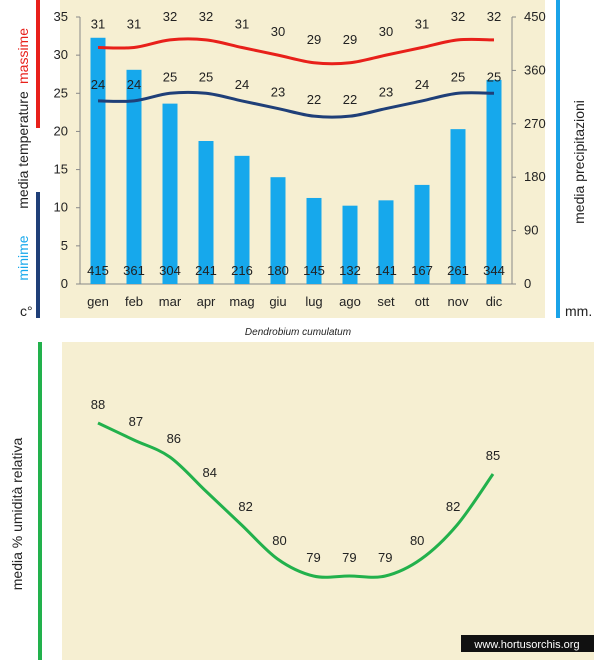 The height and width of the screenshot is (660, 600). I want to click on month-label: ago, so click(350, 301).